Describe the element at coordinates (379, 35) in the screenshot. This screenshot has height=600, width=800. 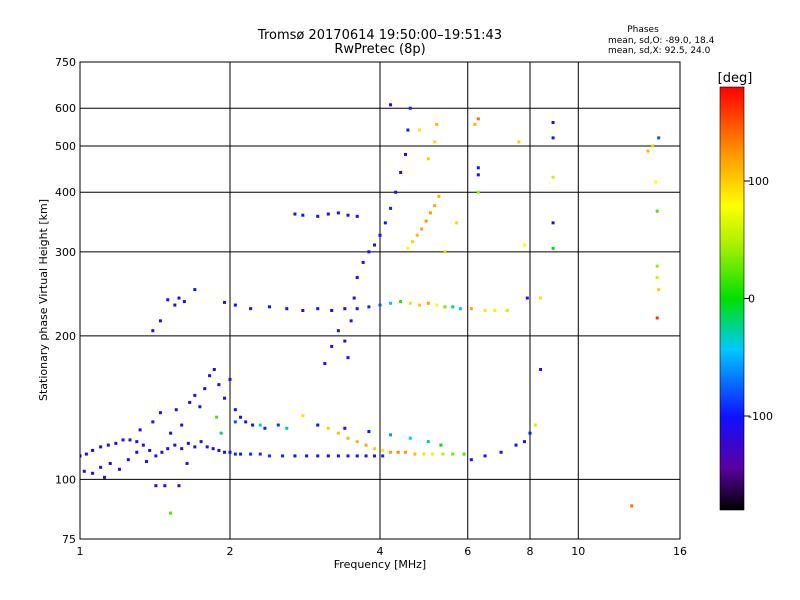
I see `chart-title: Tromsø 20170614 19:50:00–19:51:43` at that location.